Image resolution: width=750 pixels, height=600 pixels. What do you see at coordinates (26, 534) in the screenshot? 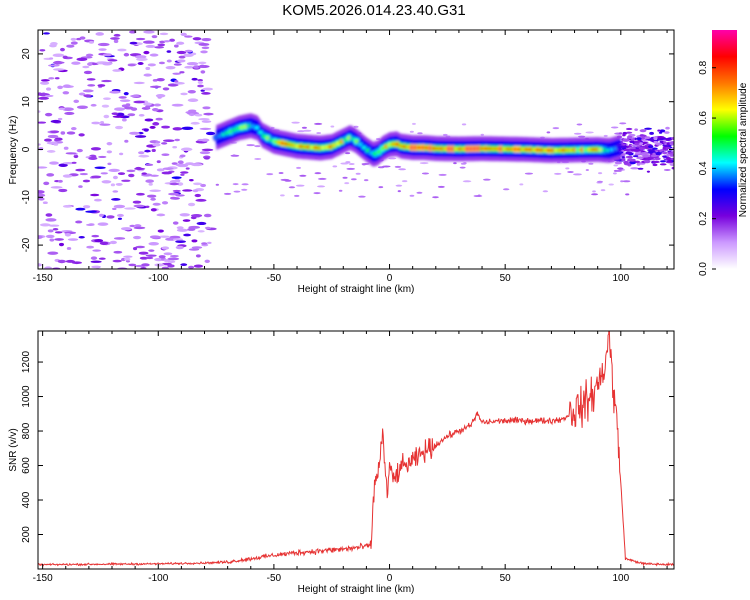
I see `y-tick-label: 200` at bounding box center [26, 534].